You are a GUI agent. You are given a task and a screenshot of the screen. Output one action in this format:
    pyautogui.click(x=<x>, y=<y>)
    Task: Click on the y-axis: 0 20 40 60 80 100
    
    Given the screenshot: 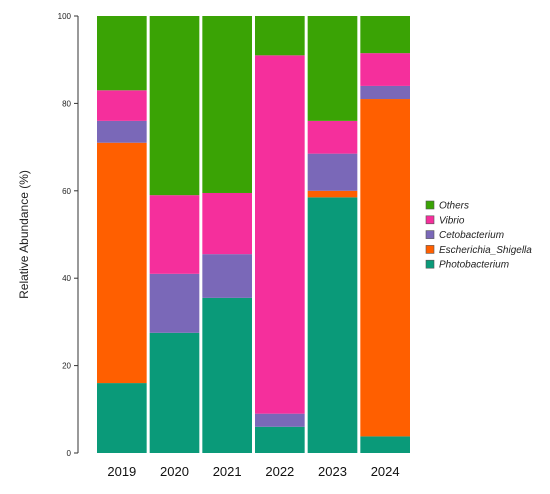 What is the action you would take?
    pyautogui.click(x=68, y=235)
    